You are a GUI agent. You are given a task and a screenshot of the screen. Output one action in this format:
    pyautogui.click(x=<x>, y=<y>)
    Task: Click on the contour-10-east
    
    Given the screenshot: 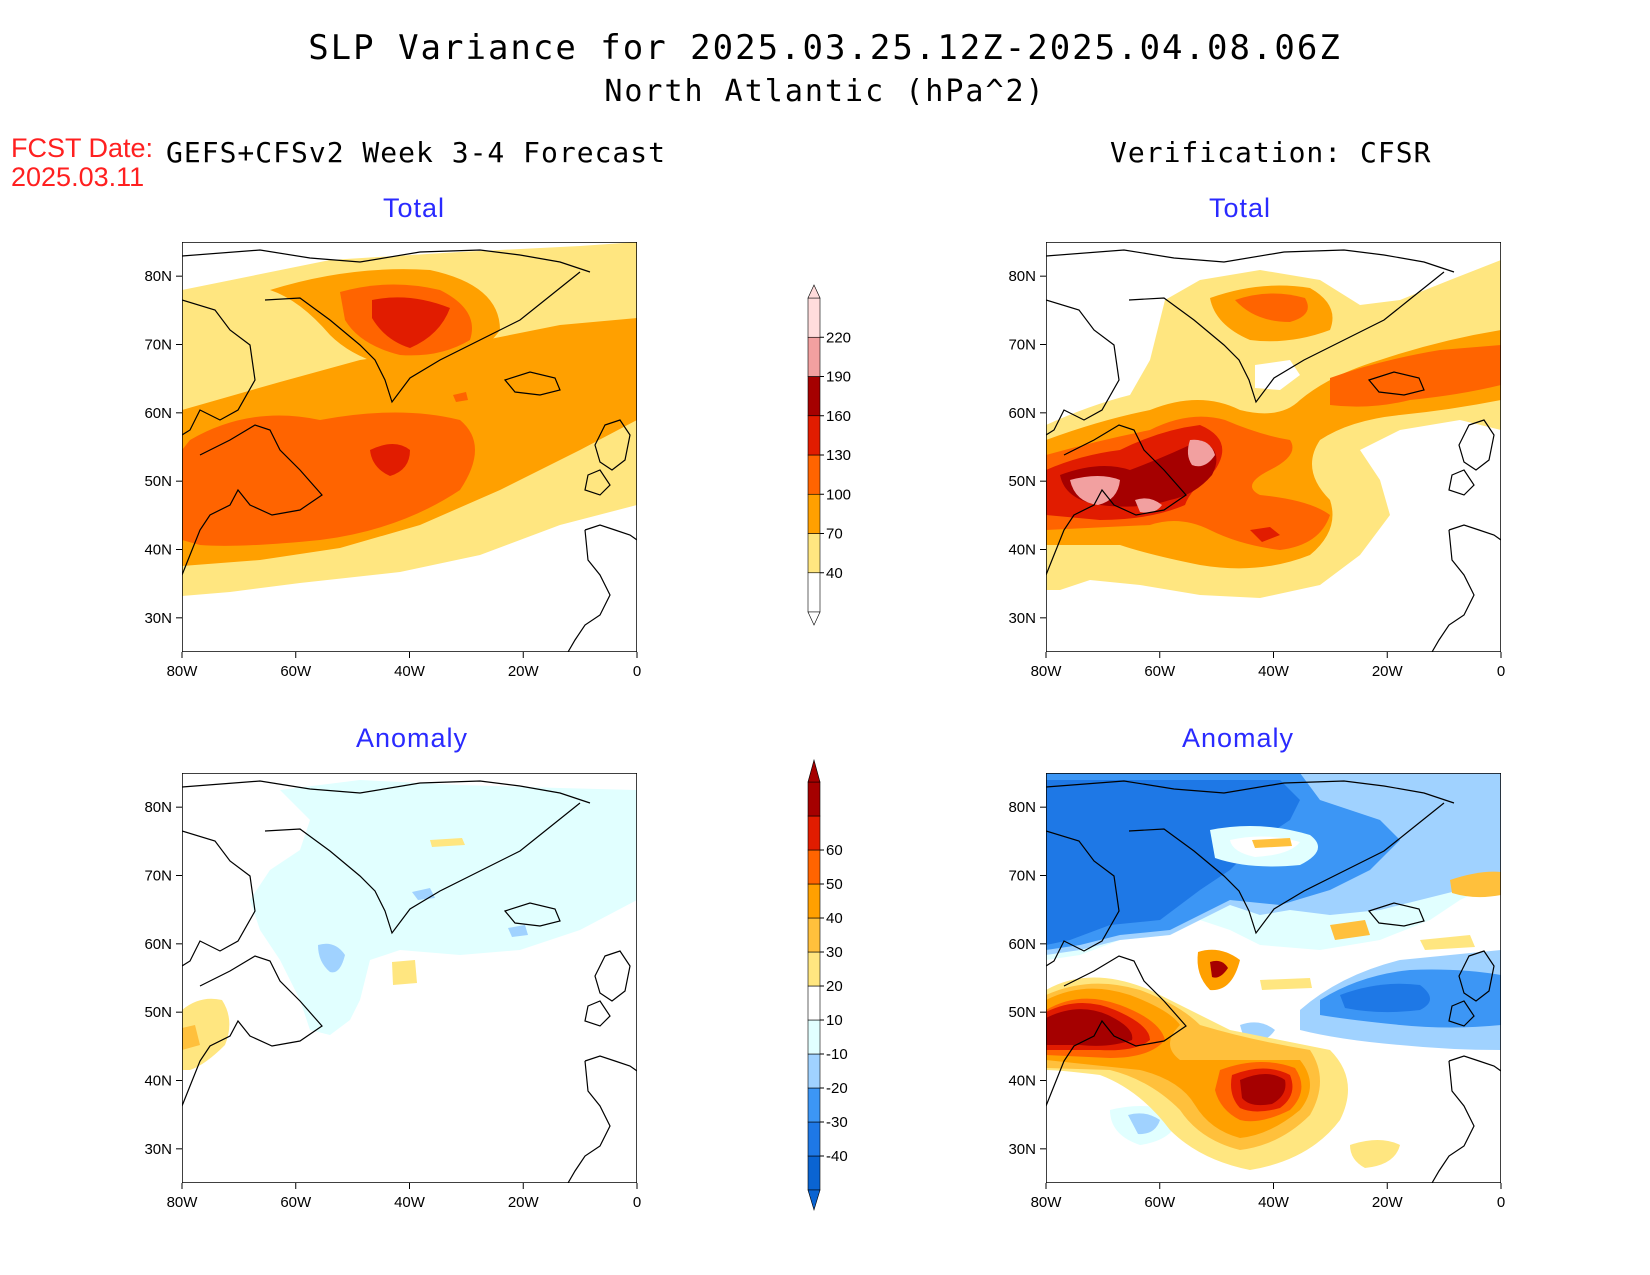 What is the action you would take?
    pyautogui.click(x=1447, y=942)
    